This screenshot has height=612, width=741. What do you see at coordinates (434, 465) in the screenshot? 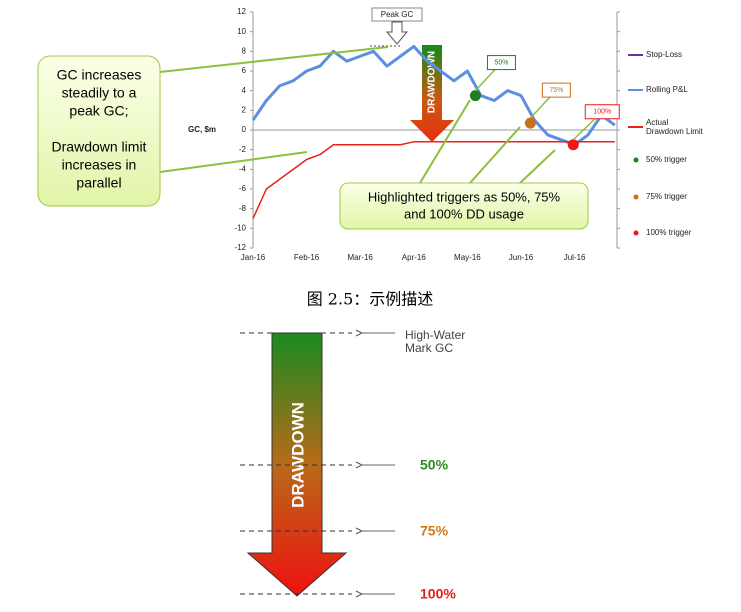
I see `level-label: 50%` at bounding box center [434, 465].